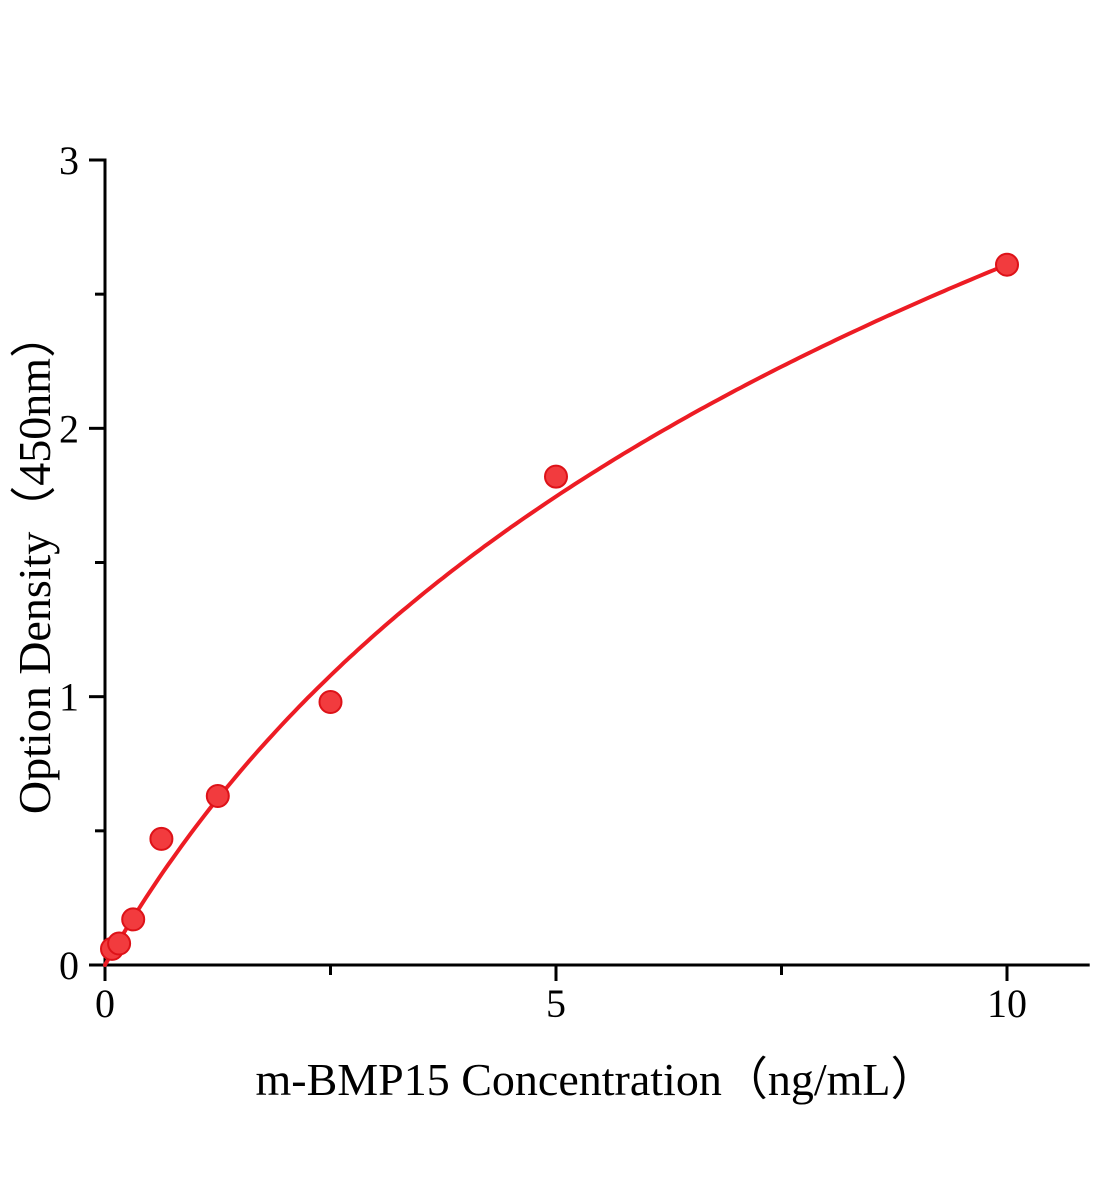 The image size is (1104, 1200). Describe the element at coordinates (556, 1003) in the screenshot. I see `x-tick-label: 5` at that location.